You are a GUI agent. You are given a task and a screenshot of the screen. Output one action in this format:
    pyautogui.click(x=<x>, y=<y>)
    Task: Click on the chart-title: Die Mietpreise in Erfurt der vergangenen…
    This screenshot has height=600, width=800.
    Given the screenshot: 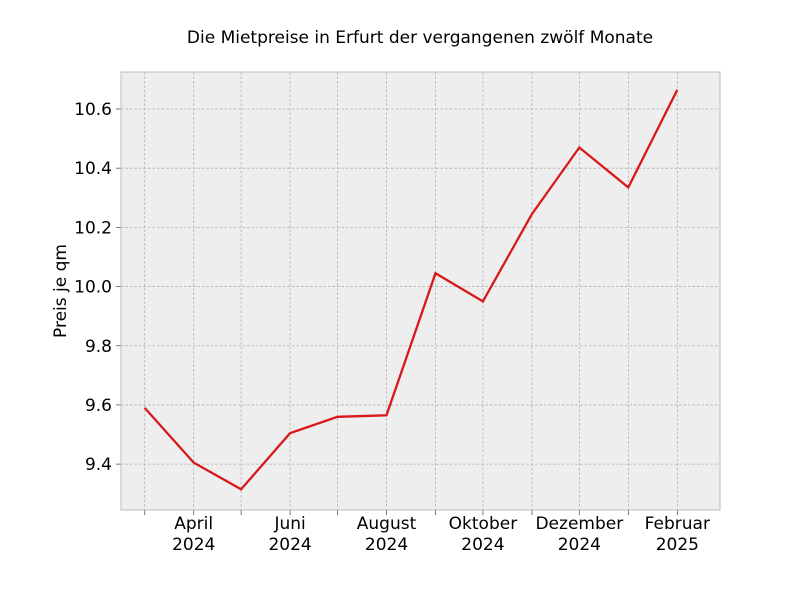 What is the action you would take?
    pyautogui.click(x=420, y=38)
    